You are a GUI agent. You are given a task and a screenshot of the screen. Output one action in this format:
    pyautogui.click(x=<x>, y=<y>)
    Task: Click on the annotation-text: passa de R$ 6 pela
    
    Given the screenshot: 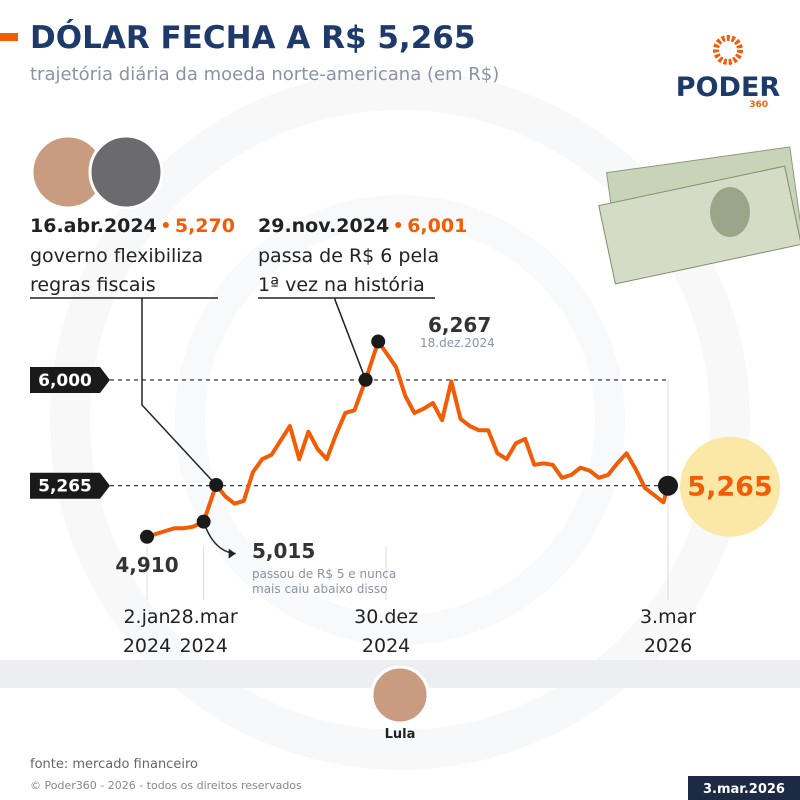 What is the action you would take?
    pyautogui.click(x=348, y=256)
    